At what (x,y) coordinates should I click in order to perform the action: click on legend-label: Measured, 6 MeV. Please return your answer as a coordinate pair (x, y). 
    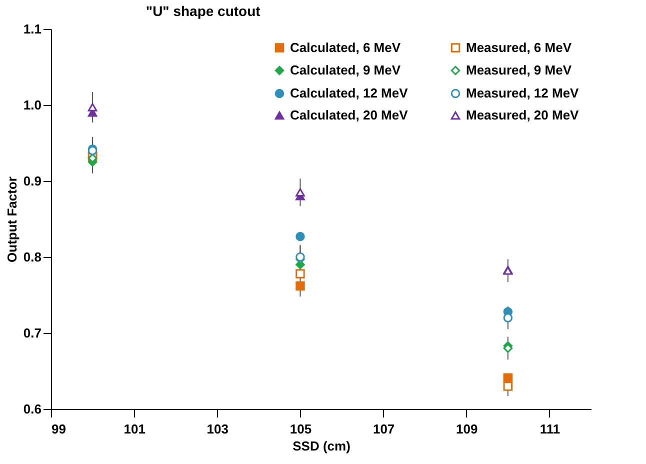
    Looking at the image, I should click on (519, 47).